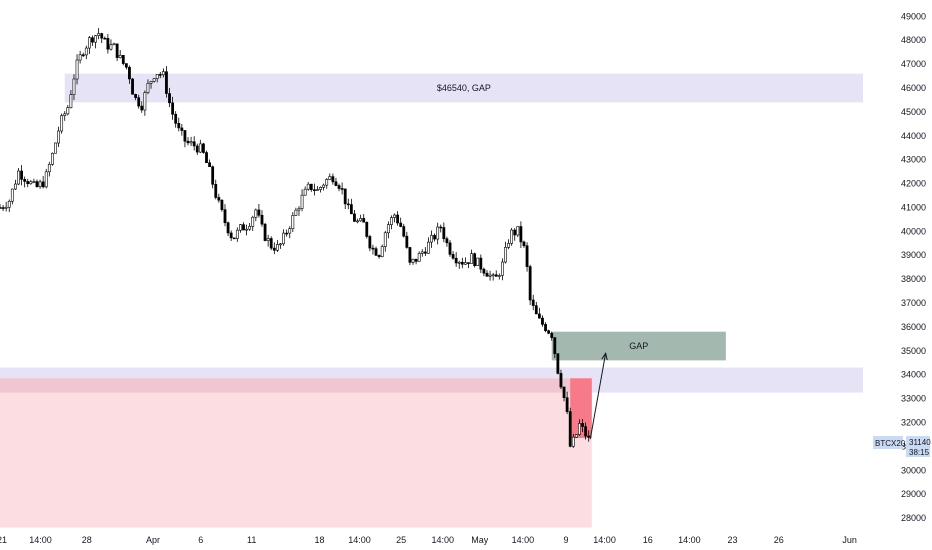  What do you see at coordinates (732, 540) in the screenshot?
I see `x-tick-label: 23` at bounding box center [732, 540].